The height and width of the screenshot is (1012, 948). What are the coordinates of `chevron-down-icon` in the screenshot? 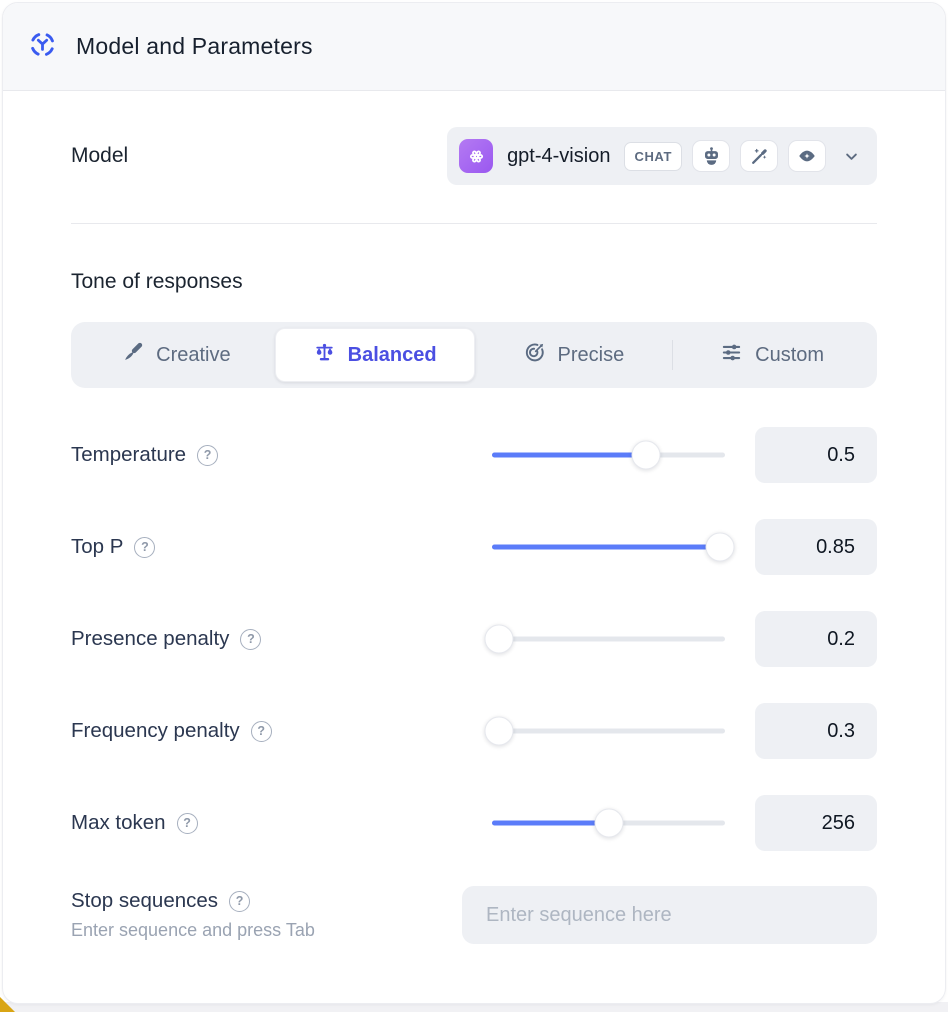 It's located at (851, 156).